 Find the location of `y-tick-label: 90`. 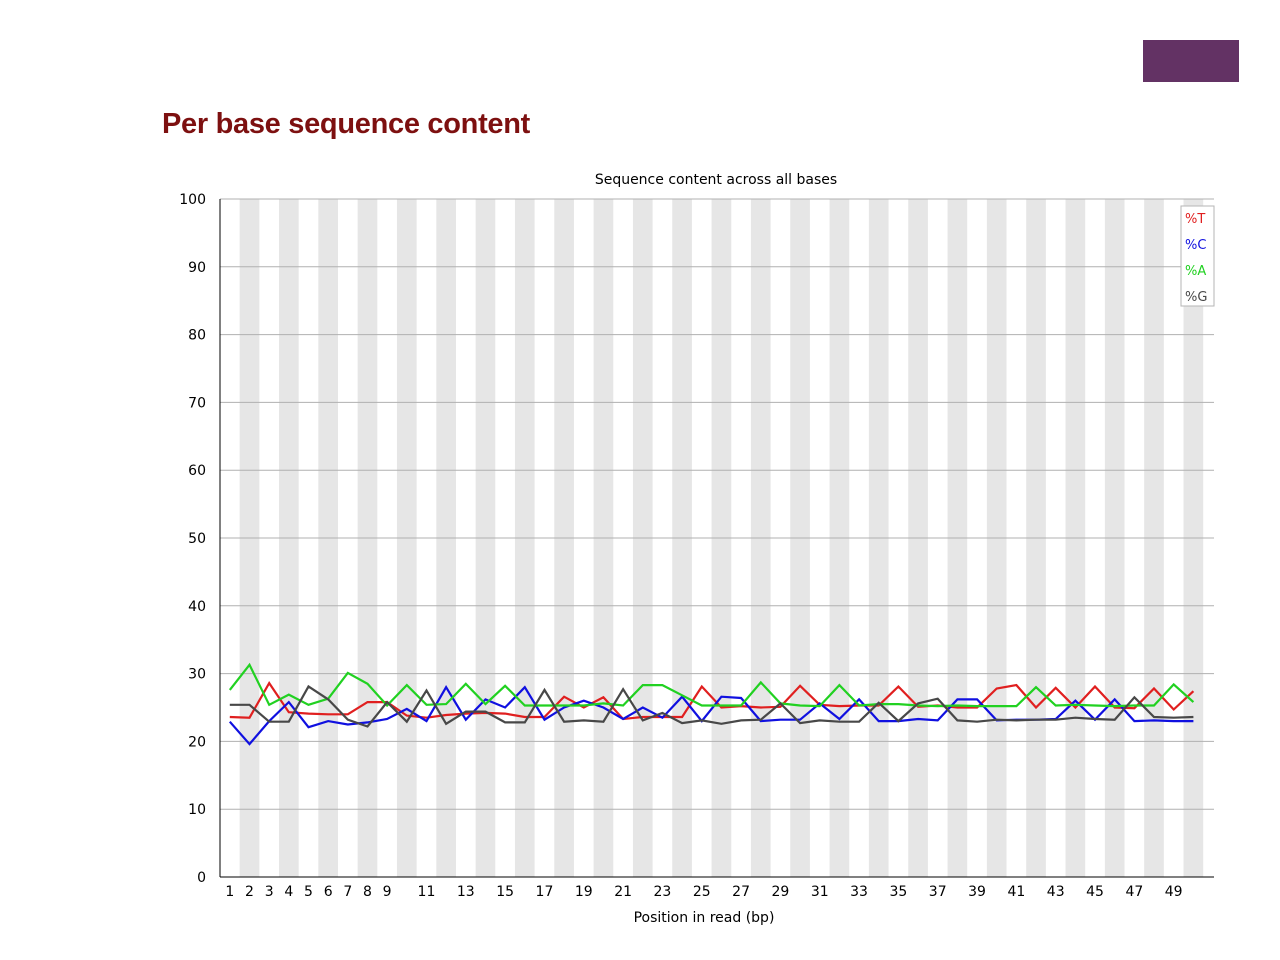

y-tick-label: 90 is located at coordinates (197, 268).